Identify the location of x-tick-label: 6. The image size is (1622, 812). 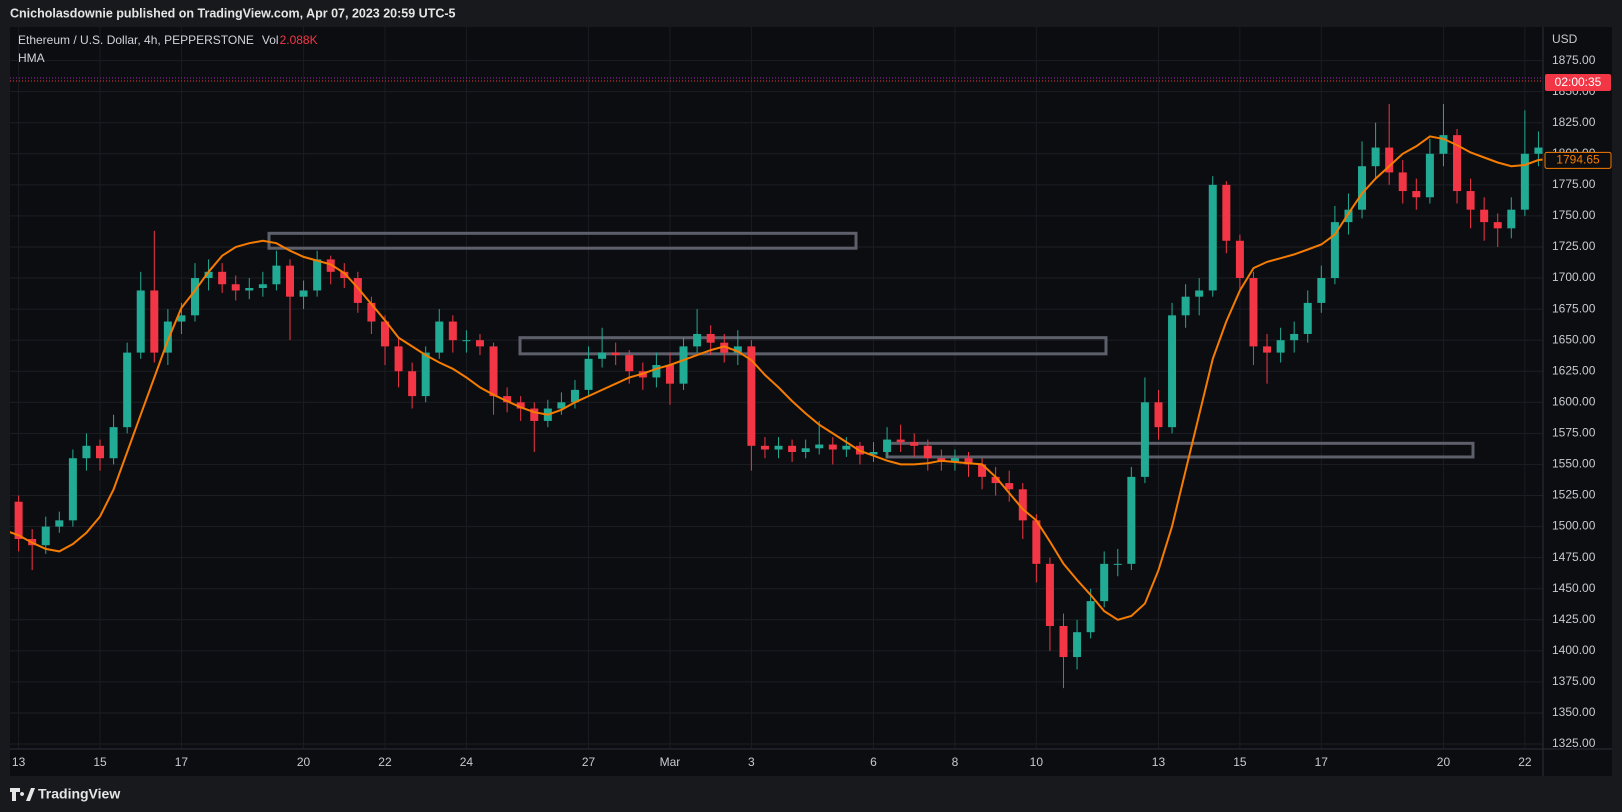
(873, 762).